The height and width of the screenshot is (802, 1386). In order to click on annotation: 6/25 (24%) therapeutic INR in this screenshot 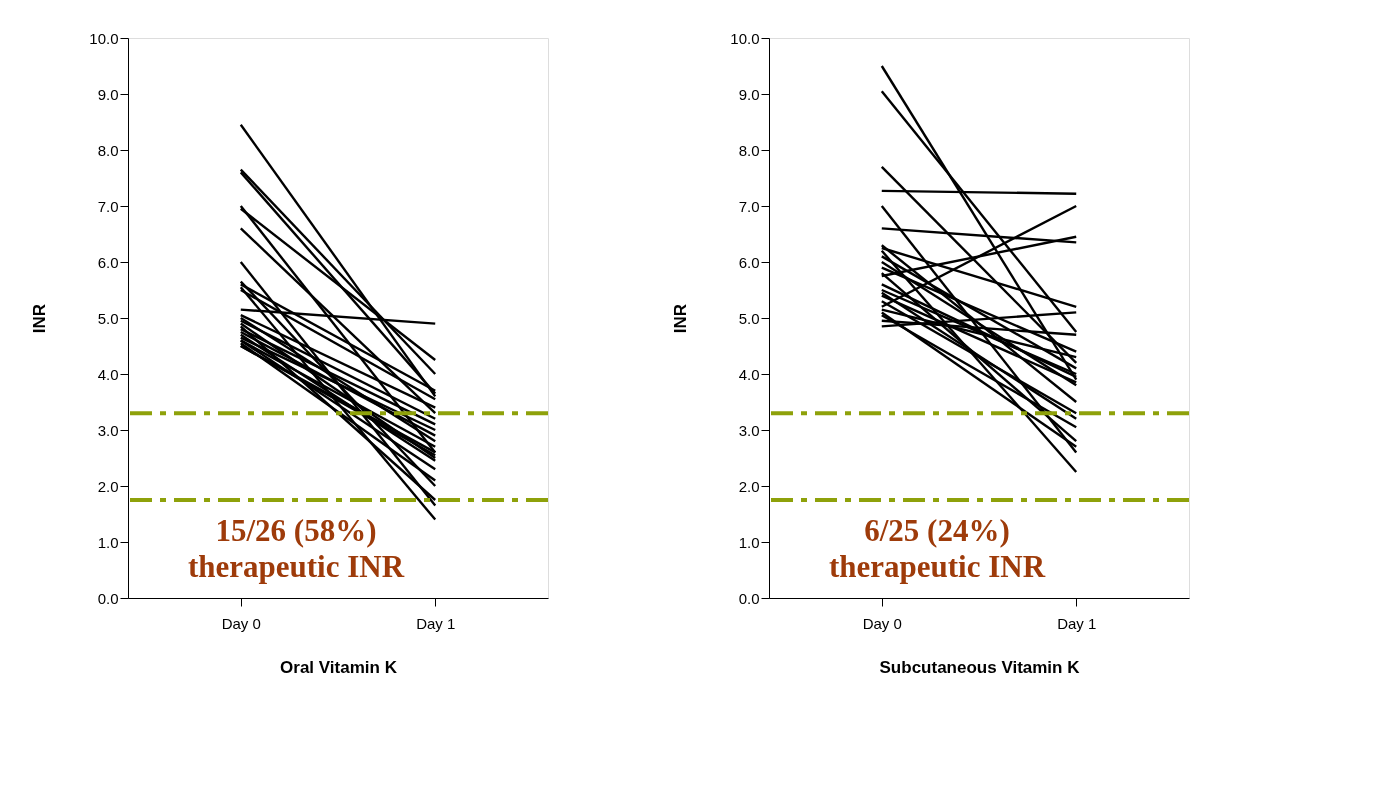, I will do `click(937, 548)`.